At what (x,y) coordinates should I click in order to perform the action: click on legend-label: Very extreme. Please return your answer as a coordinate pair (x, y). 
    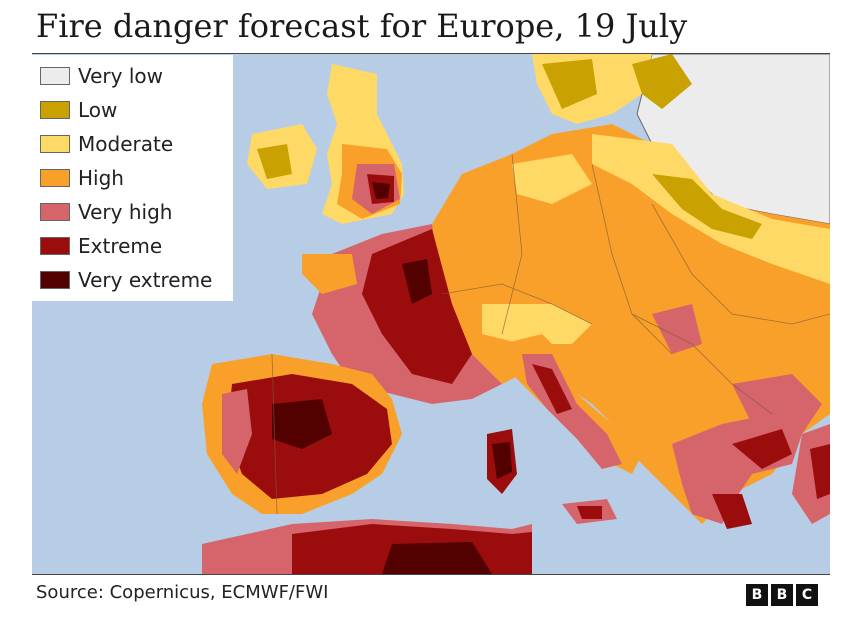
    Looking at the image, I should click on (145, 280).